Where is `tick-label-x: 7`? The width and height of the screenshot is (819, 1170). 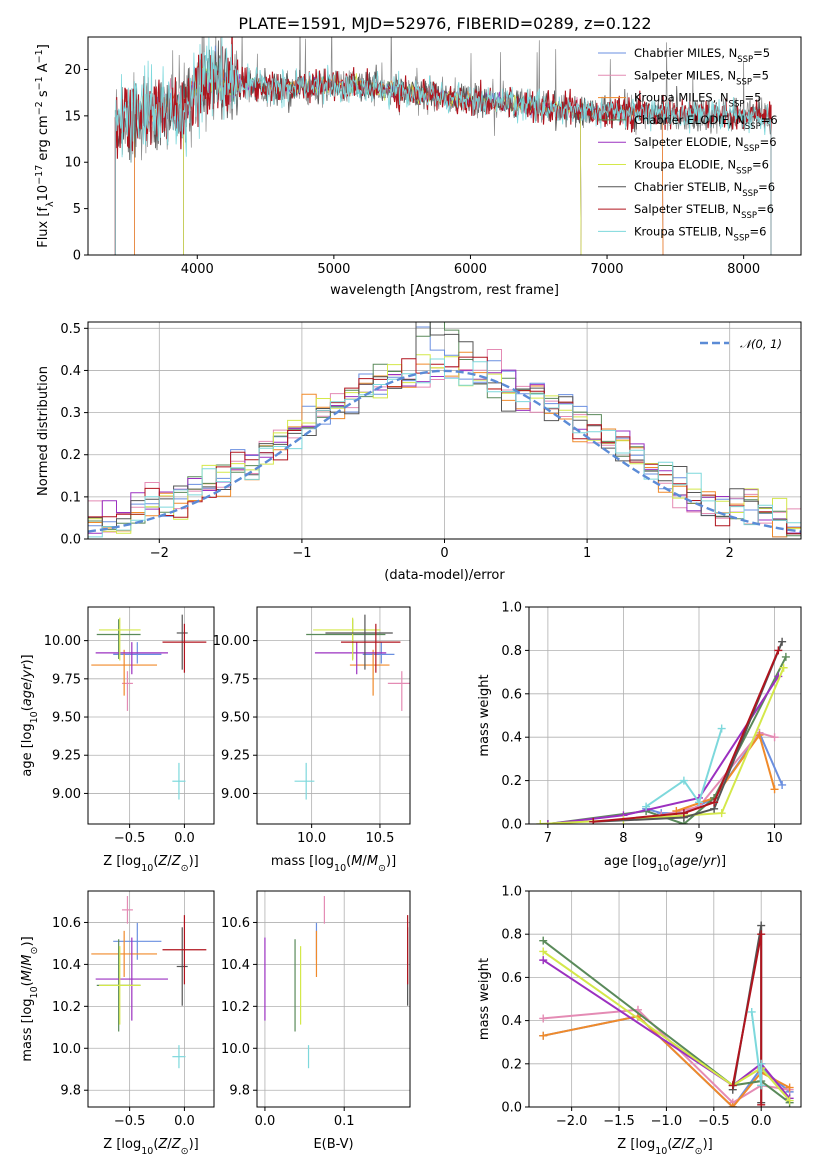
tick-label-x: 7 is located at coordinates (548, 838).